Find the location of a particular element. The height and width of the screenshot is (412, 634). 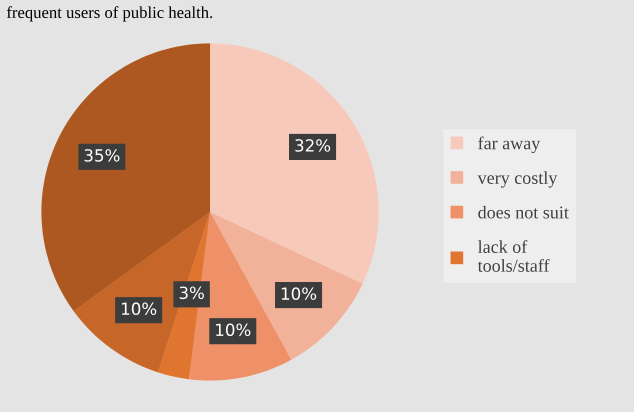

legend-label: very costly is located at coordinates (518, 179).